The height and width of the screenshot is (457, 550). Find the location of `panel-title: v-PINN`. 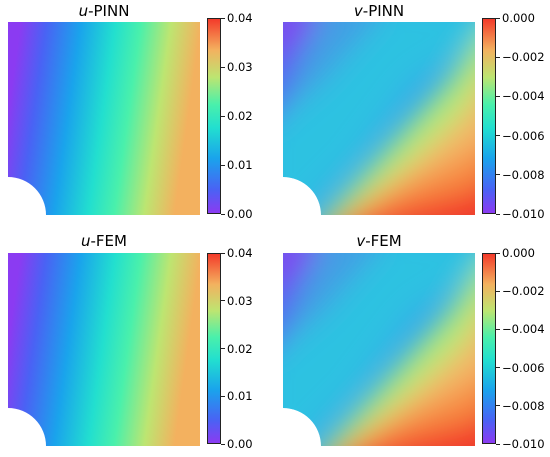

panel-title: v-PINN is located at coordinates (379, 11).